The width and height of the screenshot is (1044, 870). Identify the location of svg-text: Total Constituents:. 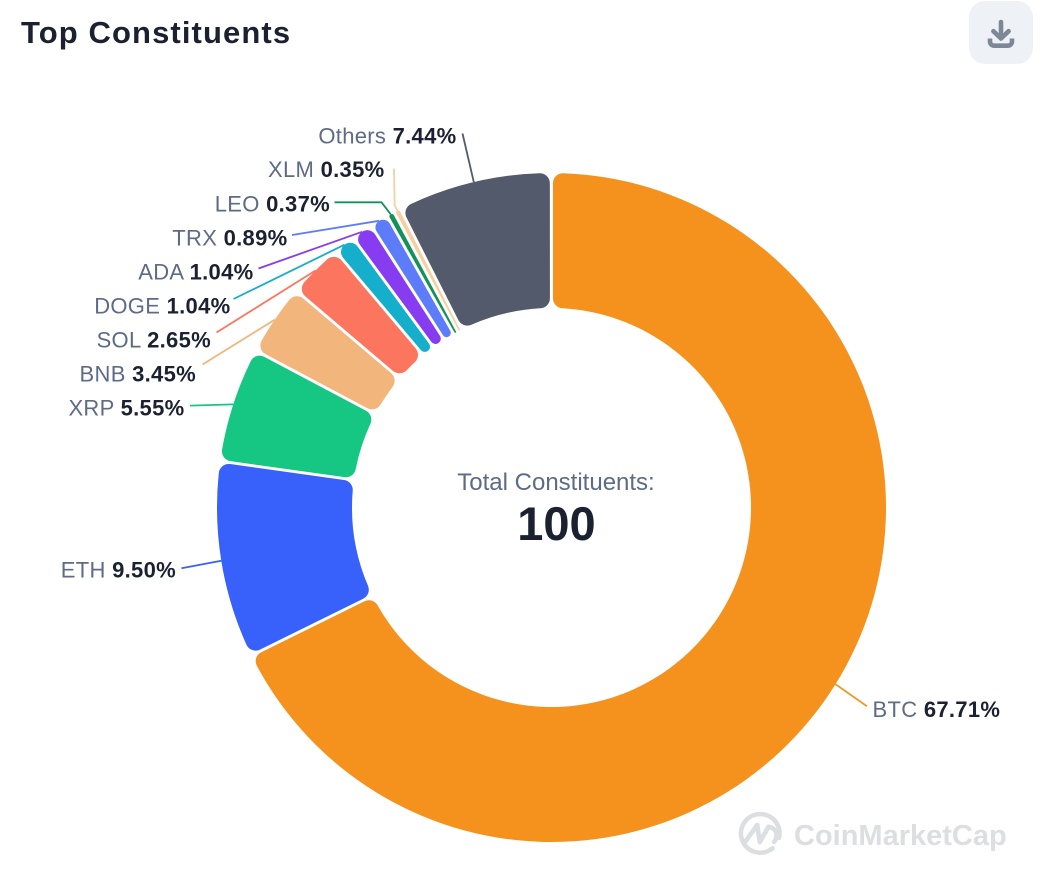
(555, 482).